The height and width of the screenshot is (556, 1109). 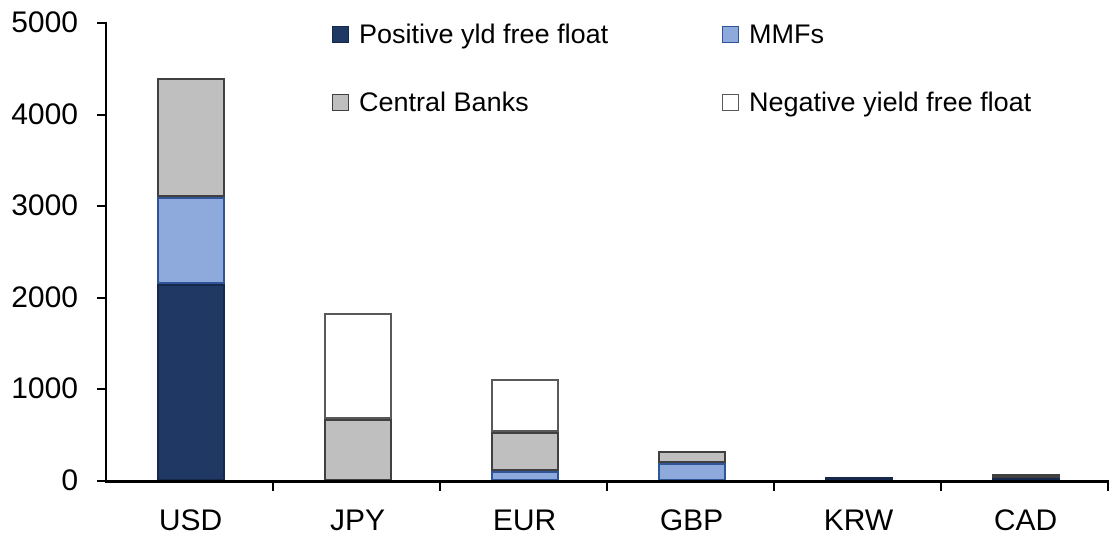 What do you see at coordinates (44, 206) in the screenshot?
I see `y-axis-label: 3000` at bounding box center [44, 206].